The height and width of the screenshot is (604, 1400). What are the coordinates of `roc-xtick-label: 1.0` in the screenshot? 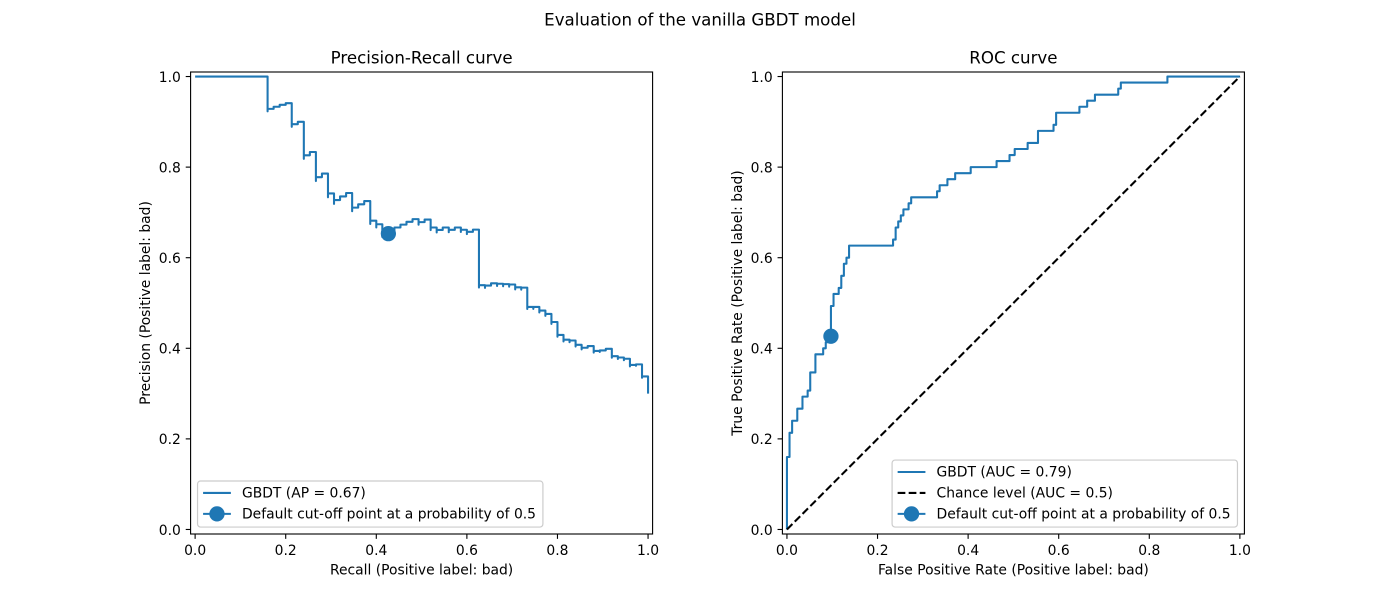 It's located at (1240, 551).